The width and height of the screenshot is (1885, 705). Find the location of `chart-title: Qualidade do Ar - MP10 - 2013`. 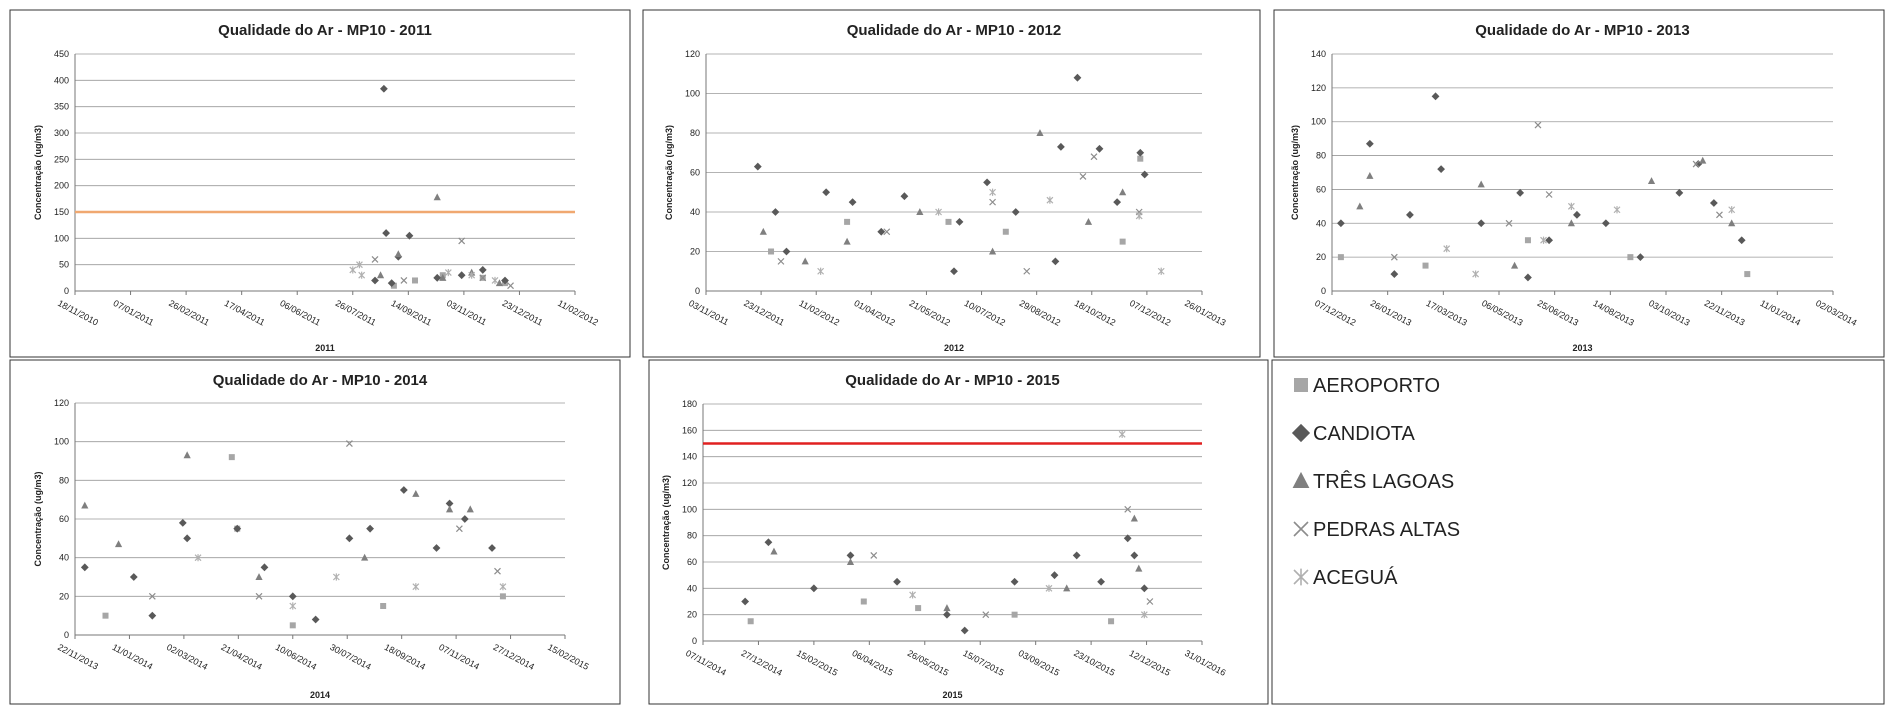

chart-title: Qualidade do Ar - MP10 - 2013 is located at coordinates (1582, 30).